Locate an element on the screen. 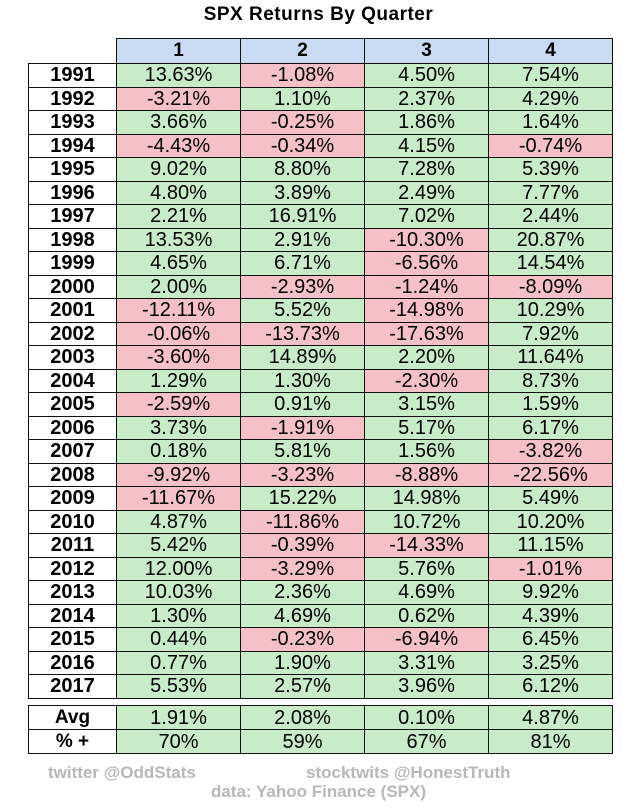  return-cell: 4.69% is located at coordinates (302, 615).